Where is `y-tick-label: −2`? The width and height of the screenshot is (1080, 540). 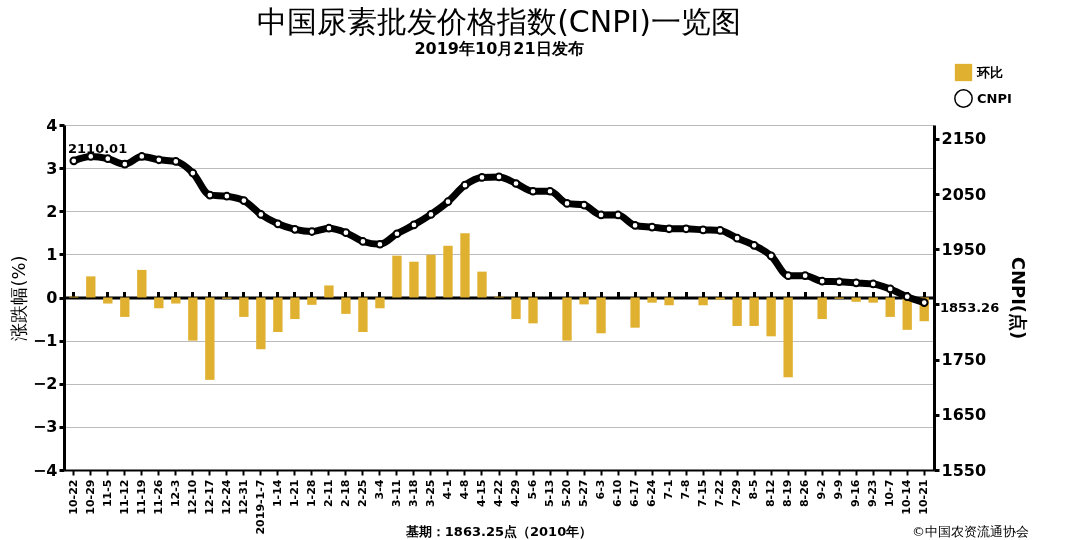 y-tick-label: −2 is located at coordinates (45, 384).